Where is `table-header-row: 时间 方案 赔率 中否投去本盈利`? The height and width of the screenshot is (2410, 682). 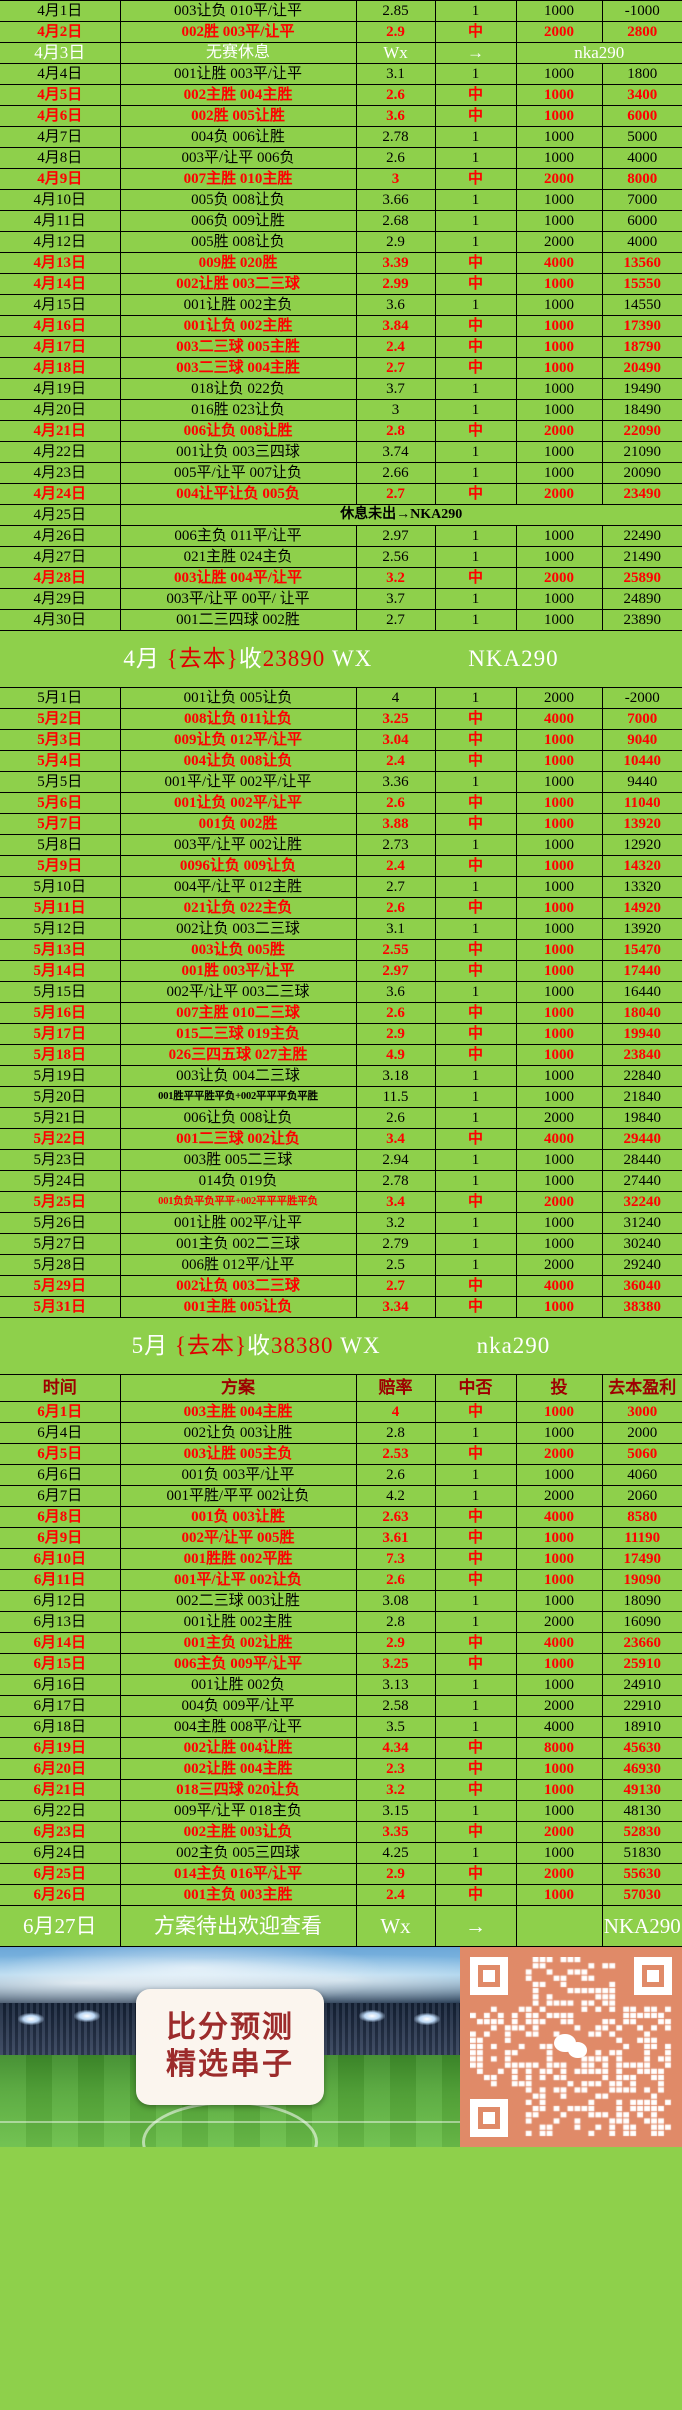
table-header-row: 时间 方案 赔率 中否投去本盈利 is located at coordinates (341, 1388).